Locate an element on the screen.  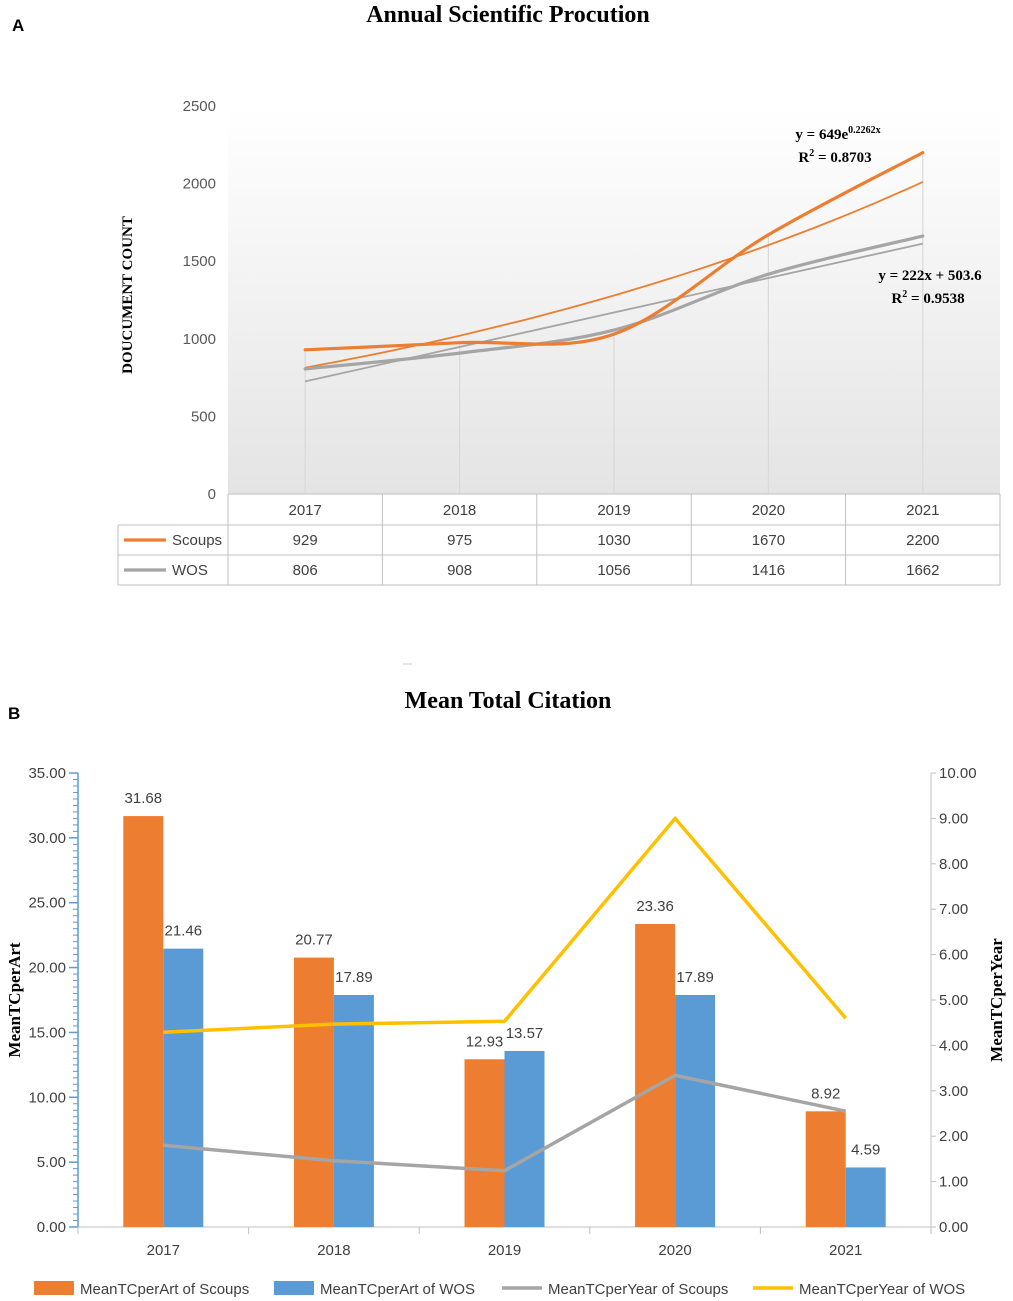
x-tick-label: 2019 is located at coordinates (504, 1250).